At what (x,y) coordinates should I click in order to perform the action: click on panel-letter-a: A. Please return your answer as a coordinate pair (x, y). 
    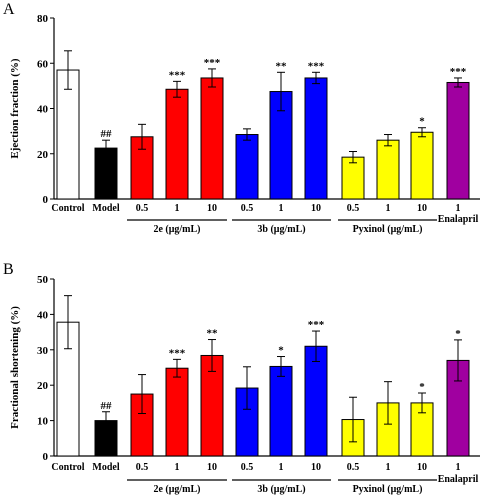
    Looking at the image, I should click on (9, 9).